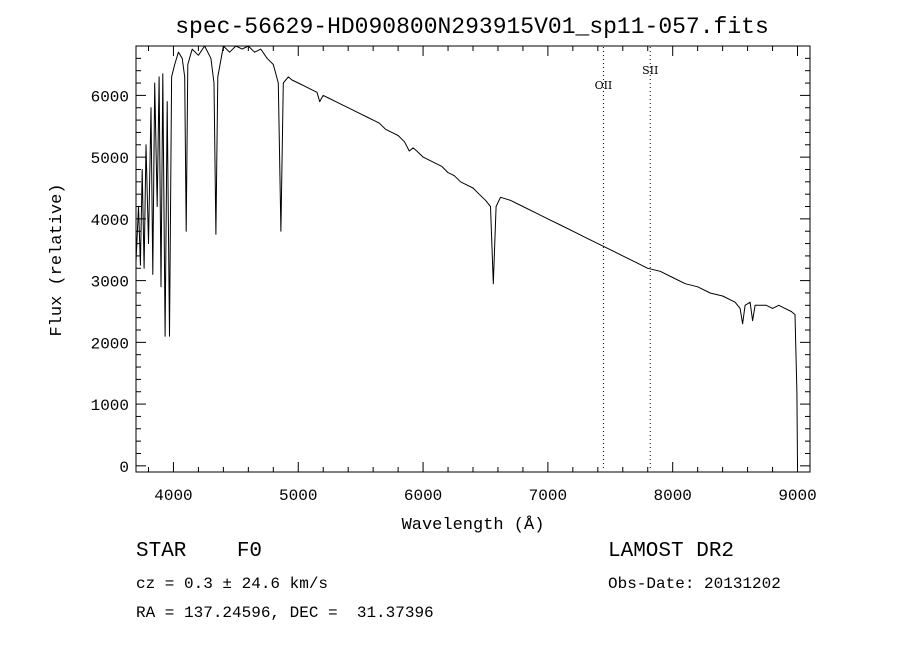 The image size is (900, 650). What do you see at coordinates (232, 584) in the screenshot?
I see `redshift-velocity: cz = 0.3 ± 24.6 km/s` at bounding box center [232, 584].